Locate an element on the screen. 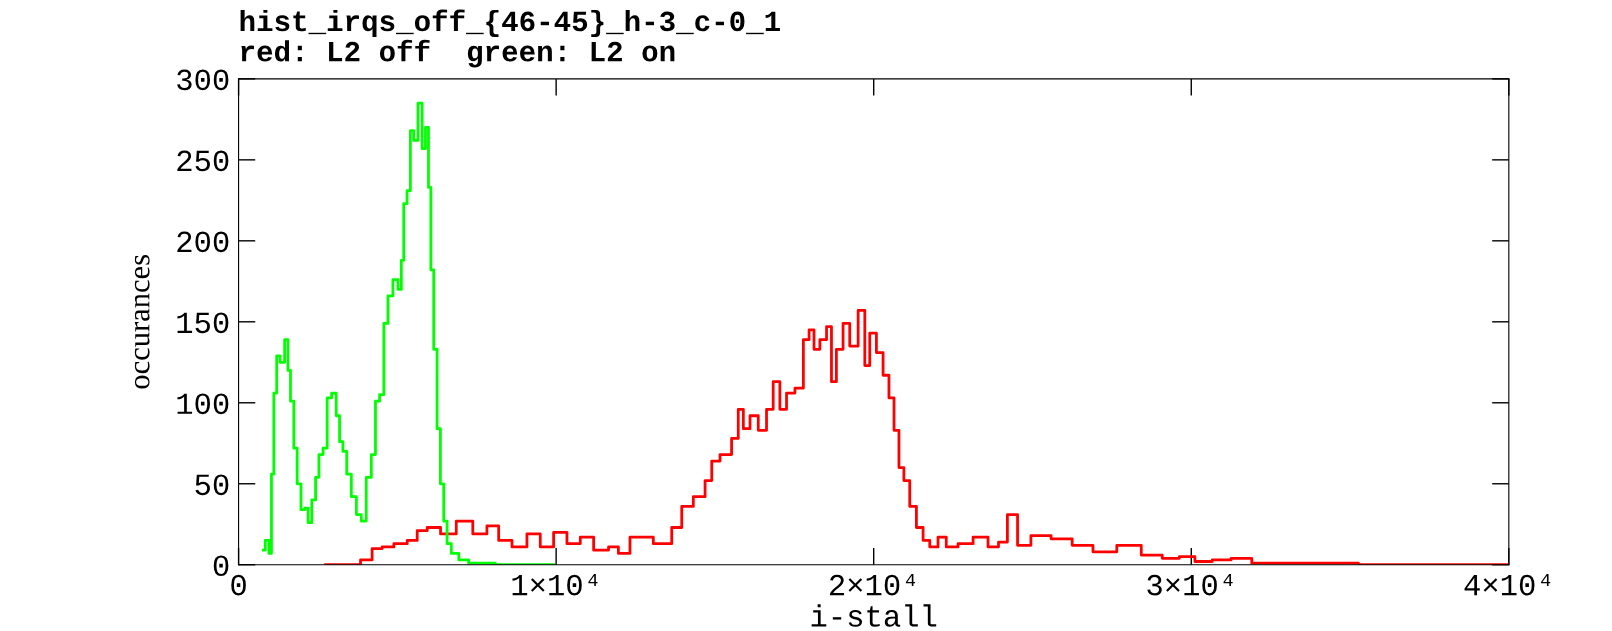 This screenshot has height=631, width=1612. y-tick-label: 300 is located at coordinates (203, 80).